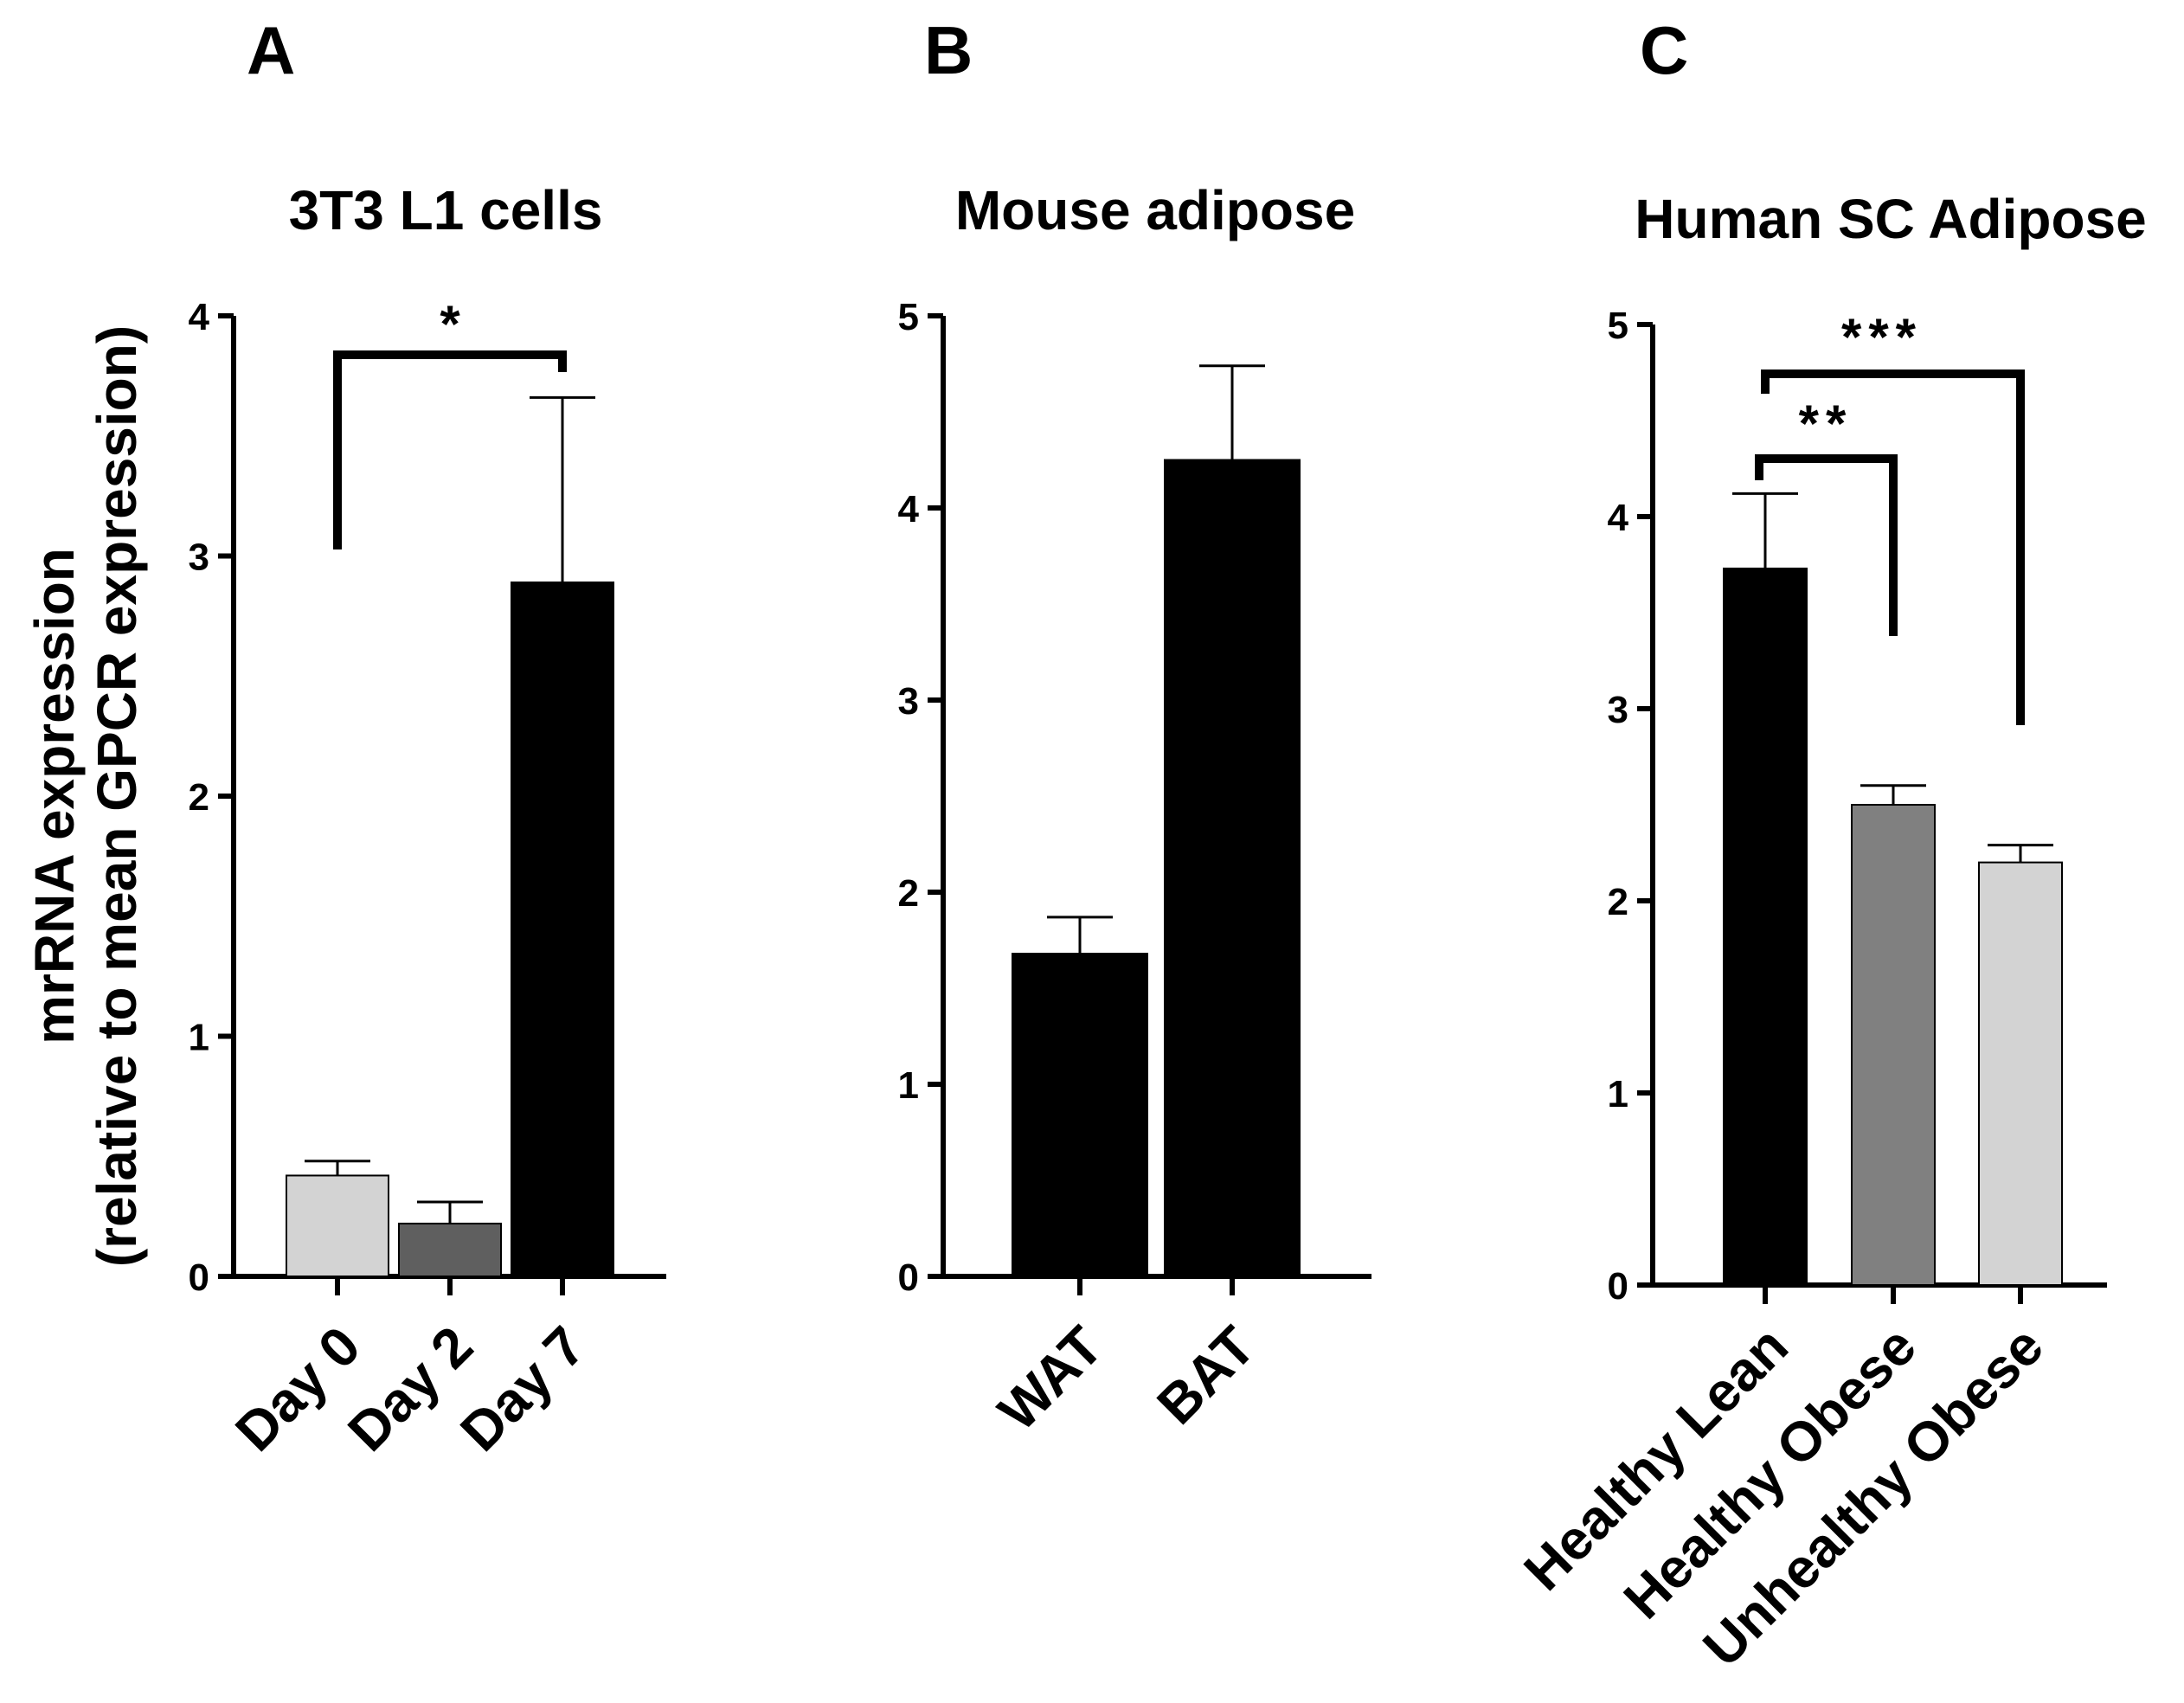 The height and width of the screenshot is (1703, 2184). What do you see at coordinates (1232, 868) in the screenshot?
I see `bar-bat` at bounding box center [1232, 868].